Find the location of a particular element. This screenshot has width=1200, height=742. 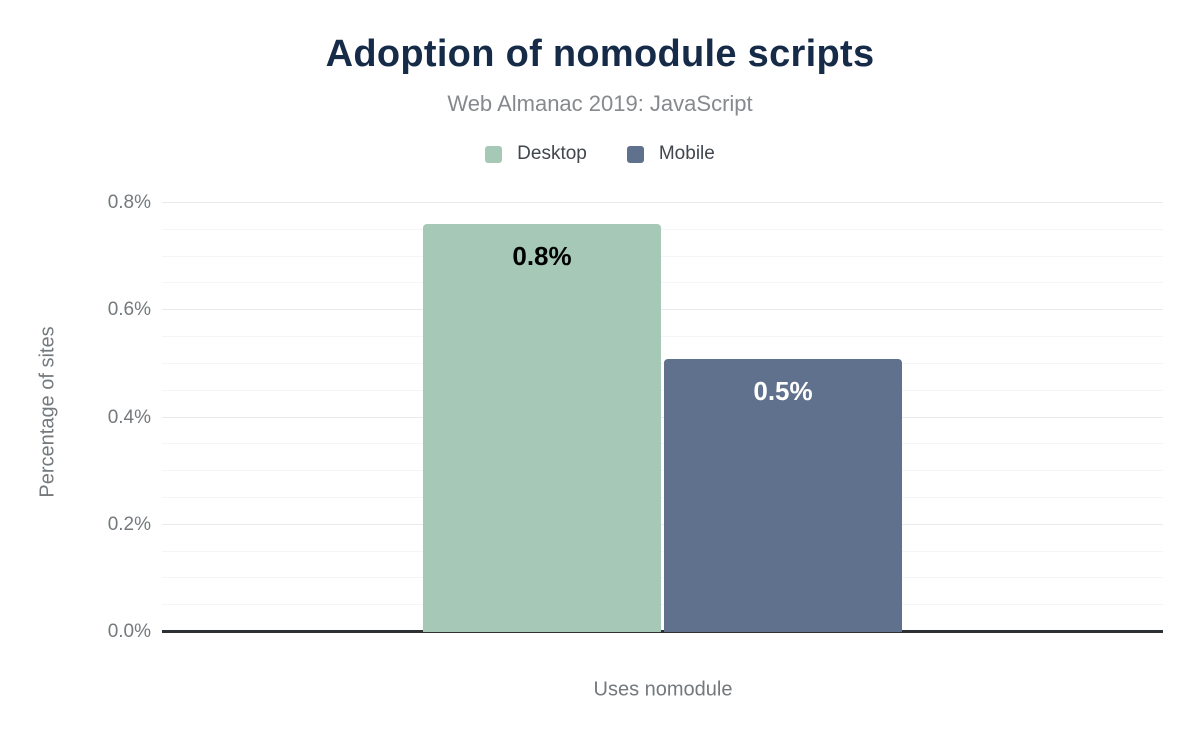

y-tick-label: 0.0% is located at coordinates (129, 631).